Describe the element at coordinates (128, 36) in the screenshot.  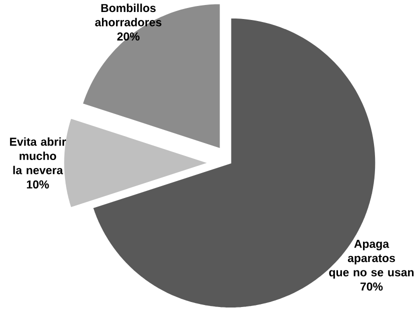
I see `data-label: 20%` at that location.